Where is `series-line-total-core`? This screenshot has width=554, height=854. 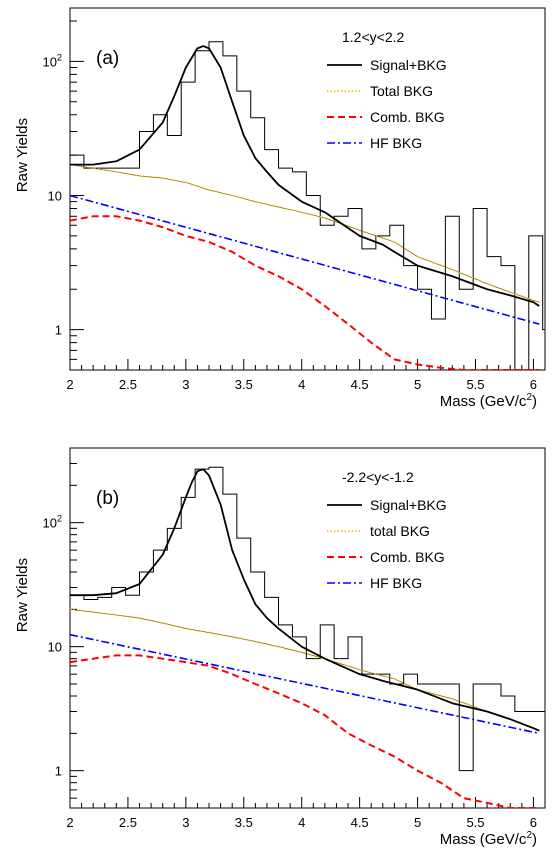
series-line-total-core is located at coordinates (305, 670).